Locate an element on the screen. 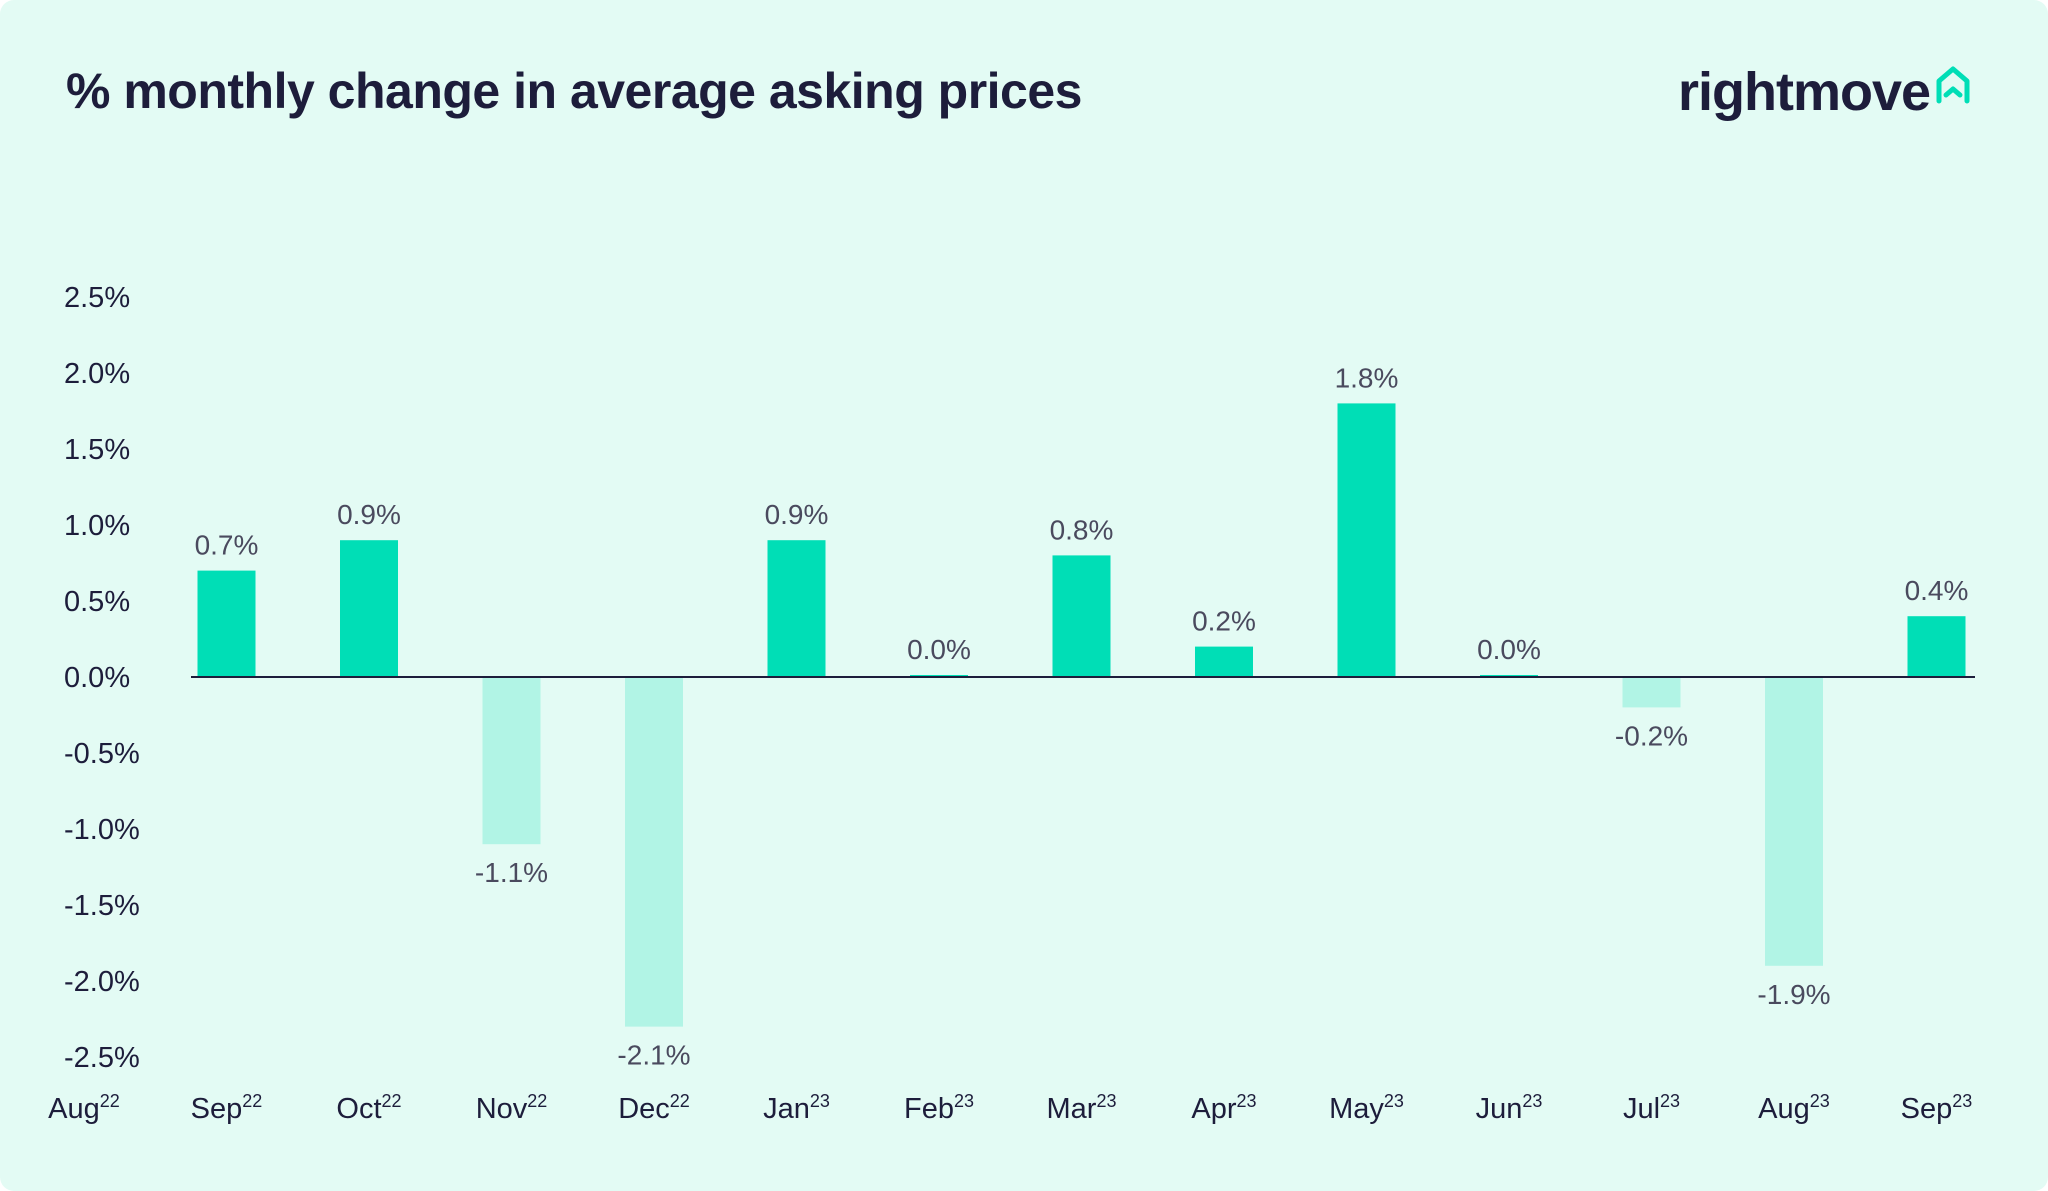 Image resolution: width=2048 pixels, height=1191 pixels. y-tick-label: -2.0% is located at coordinates (102, 982).